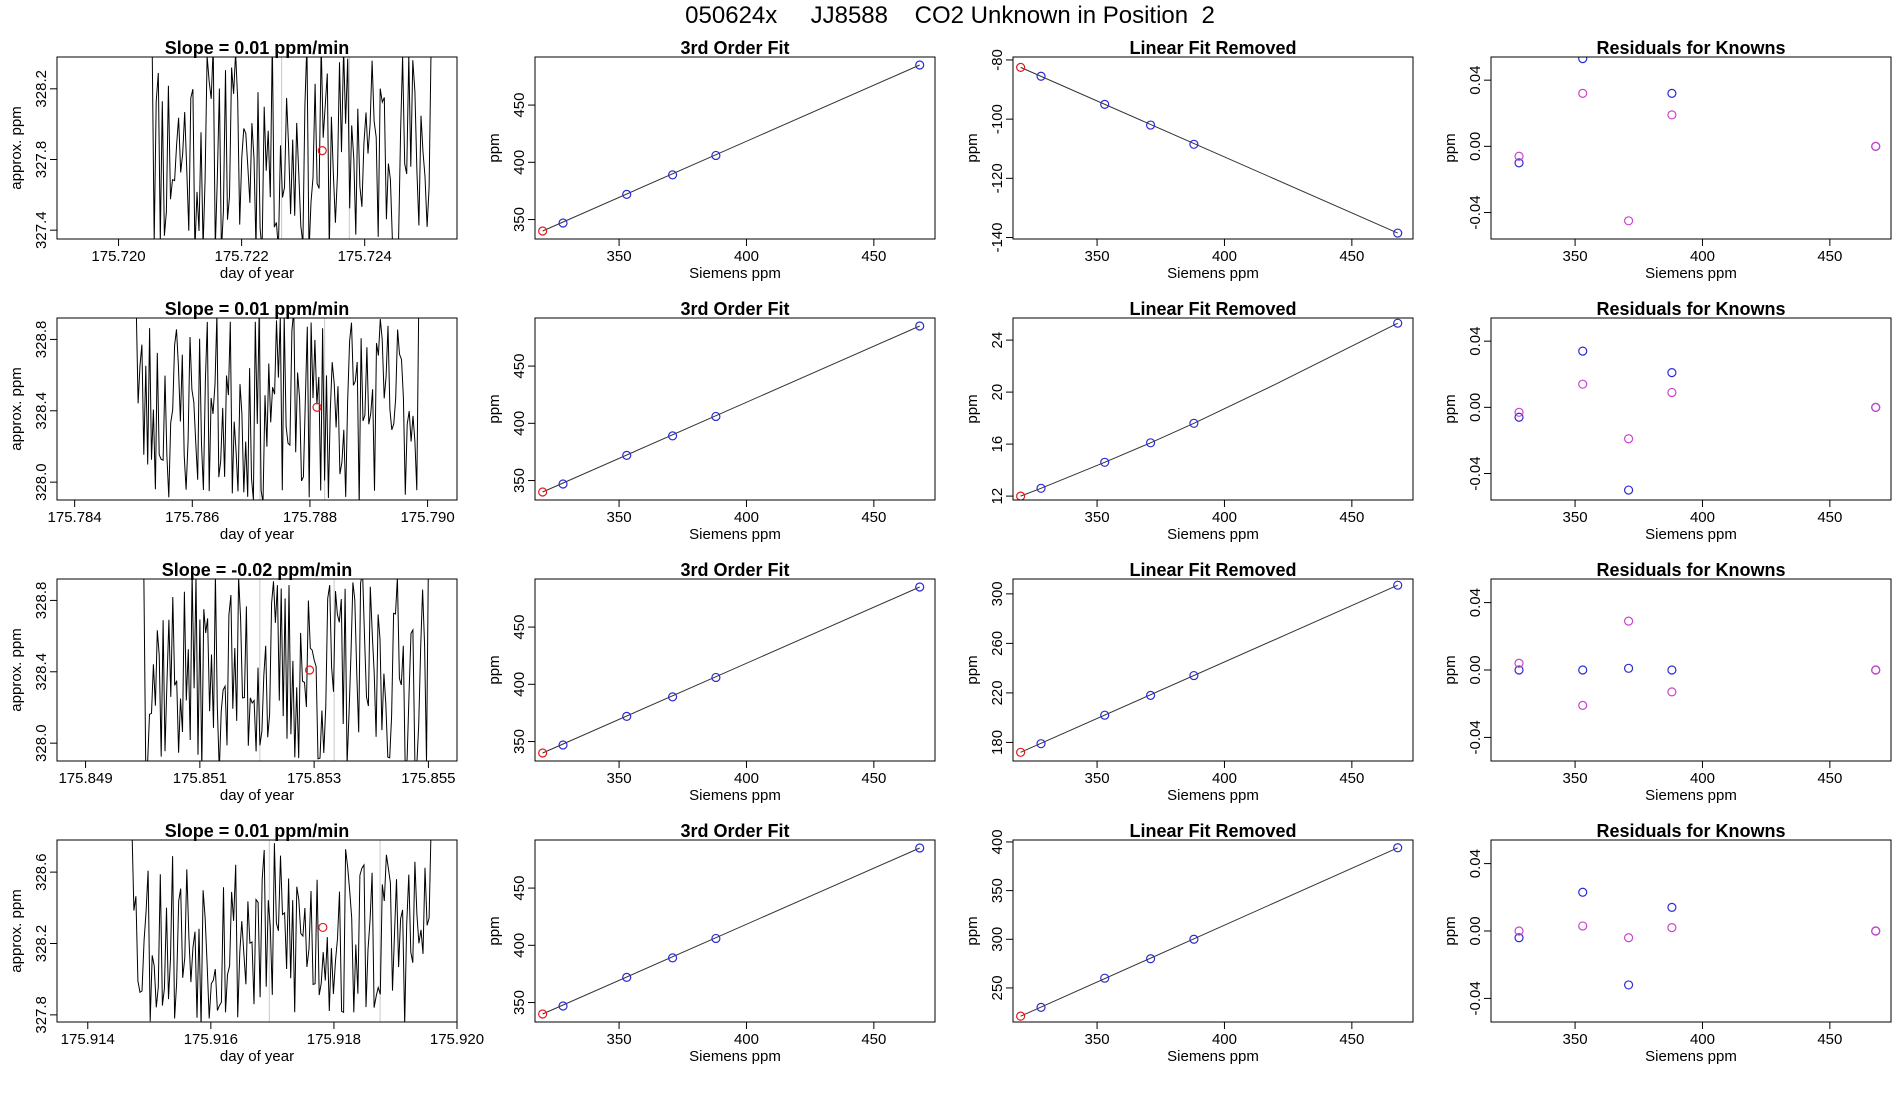  What do you see at coordinates (1212, 570) in the screenshot?
I see `chart-title: Linear Fit Removed` at bounding box center [1212, 570].